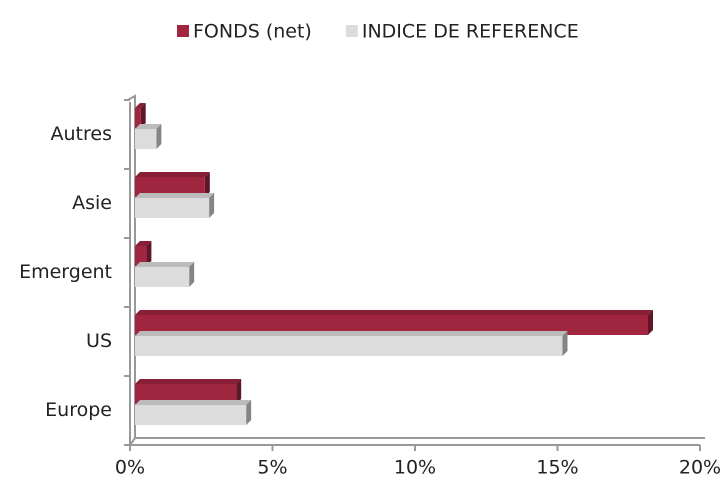 This screenshot has width=722, height=483. What do you see at coordinates (99, 341) in the screenshot?
I see `y-tick-label: US` at bounding box center [99, 341].